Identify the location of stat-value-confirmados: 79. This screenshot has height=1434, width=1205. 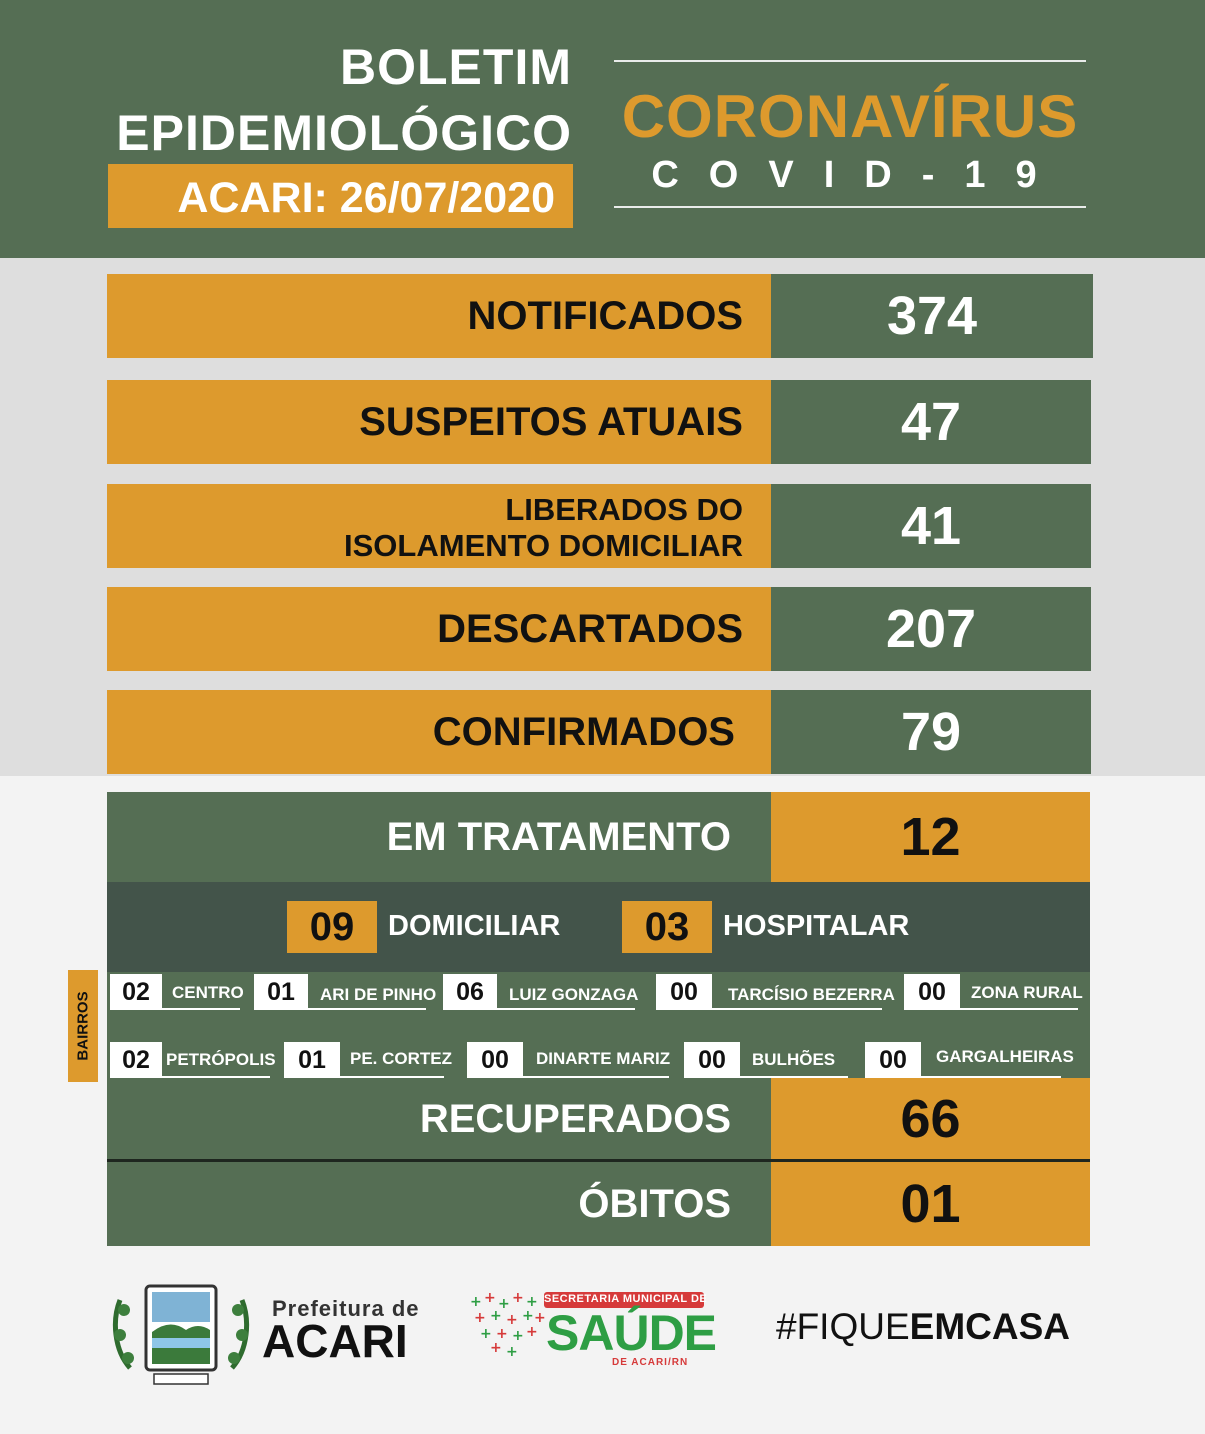
(931, 732).